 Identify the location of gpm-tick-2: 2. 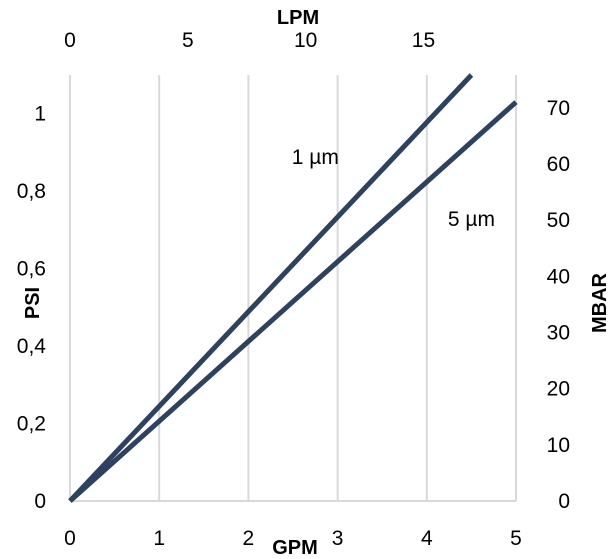
(249, 538).